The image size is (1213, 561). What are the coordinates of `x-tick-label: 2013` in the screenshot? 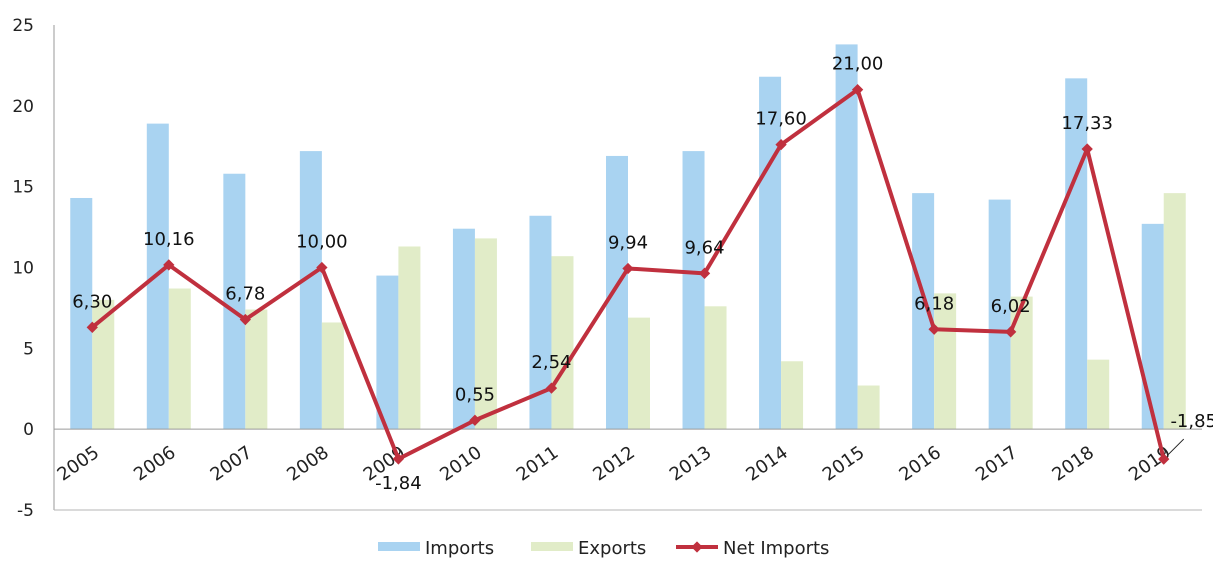 It's located at (691, 463).